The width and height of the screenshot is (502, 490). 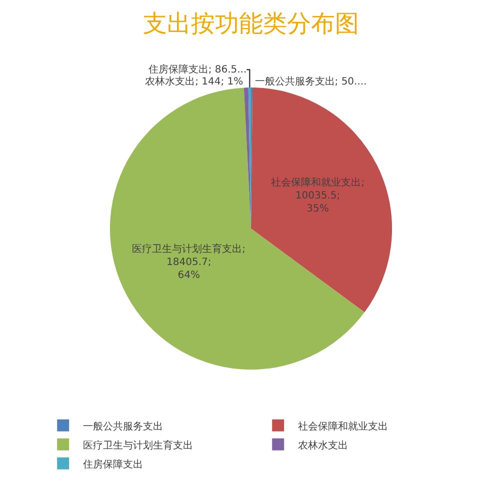 What do you see at coordinates (343, 426) in the screenshot?
I see `legend-label: 社会保障和就业支出` at bounding box center [343, 426].